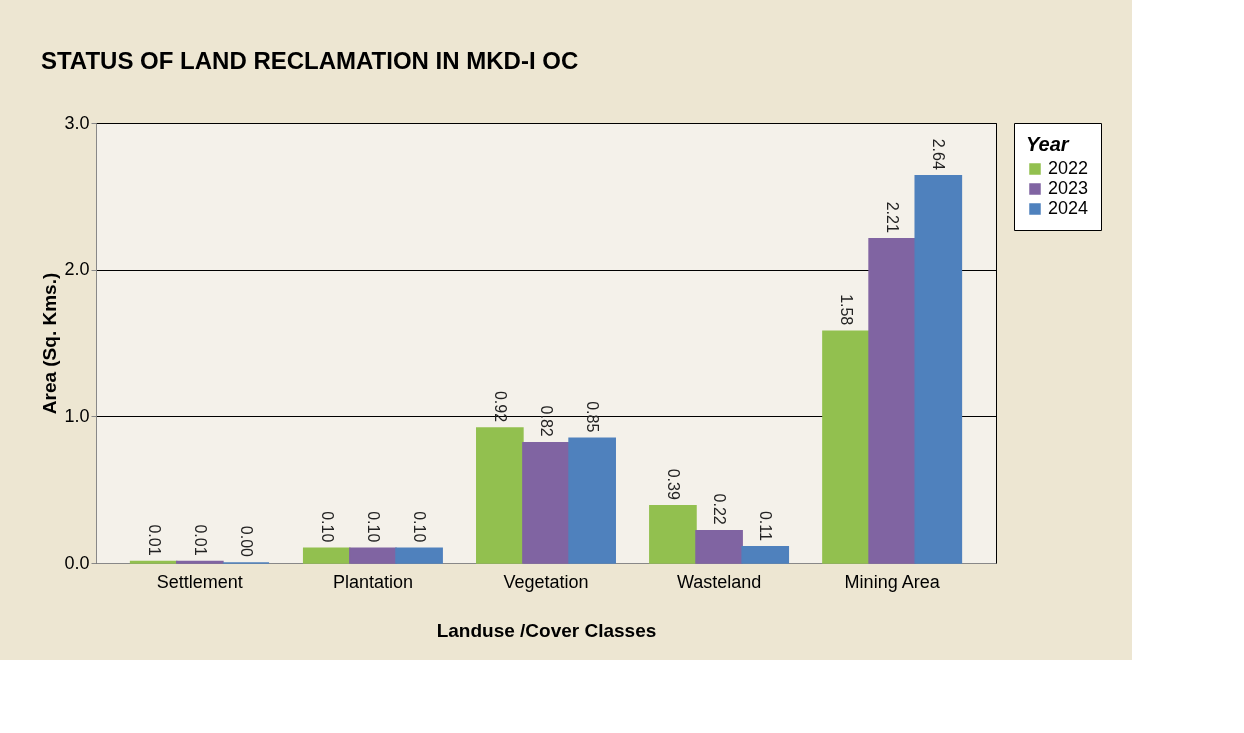  I want to click on data-label: 1.58, so click(846, 310).